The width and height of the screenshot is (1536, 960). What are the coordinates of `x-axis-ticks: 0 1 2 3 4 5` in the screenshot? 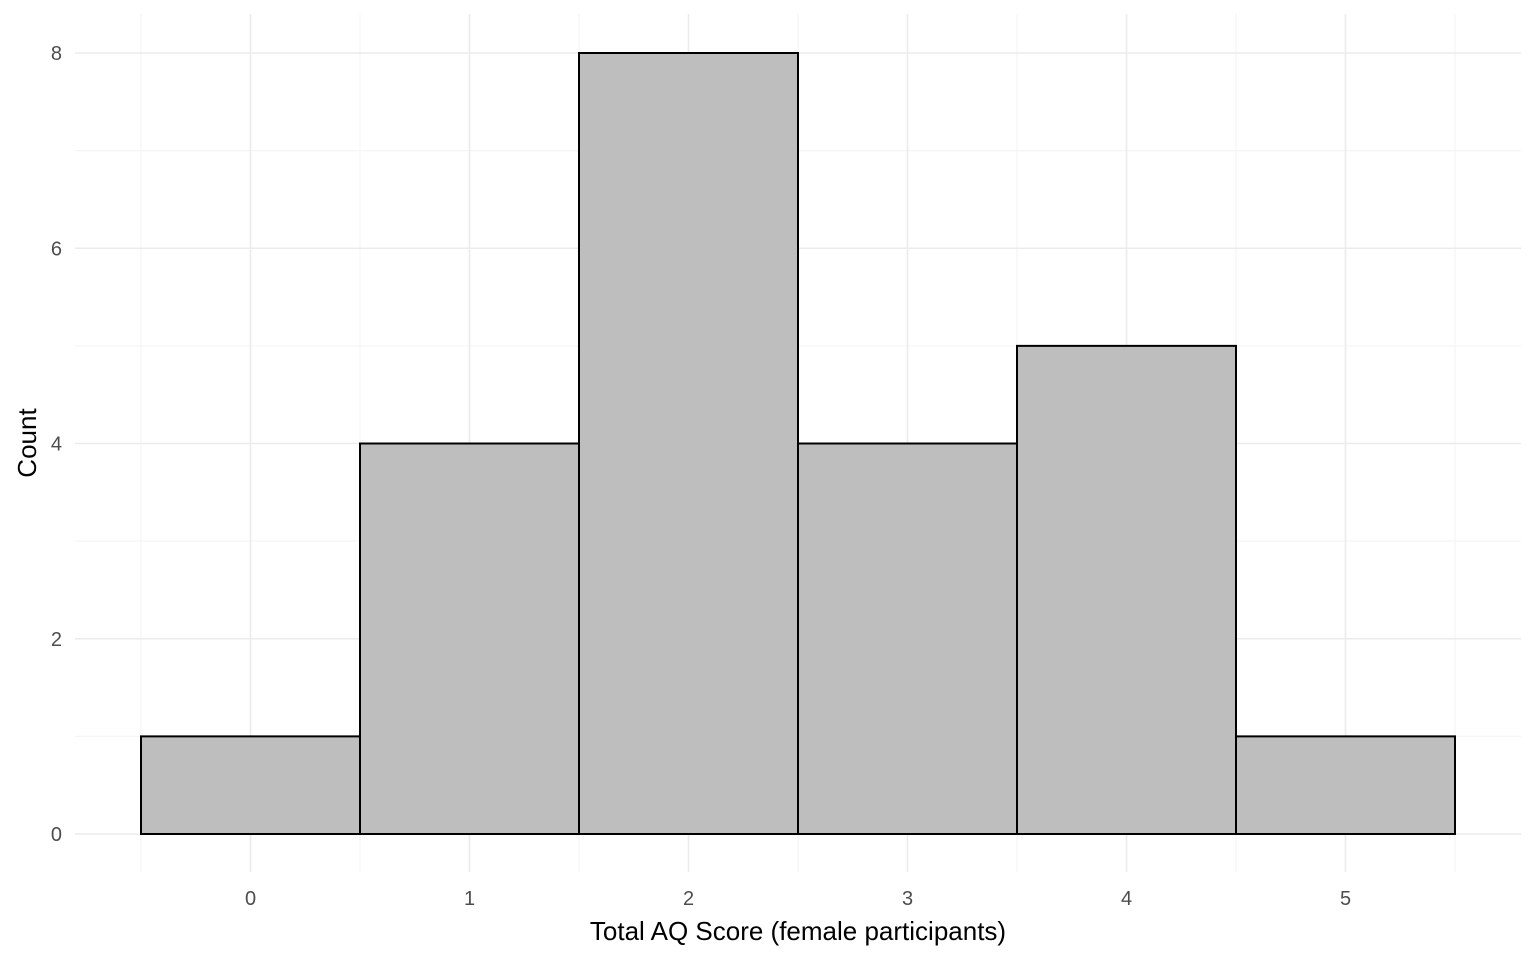 It's located at (798, 899).